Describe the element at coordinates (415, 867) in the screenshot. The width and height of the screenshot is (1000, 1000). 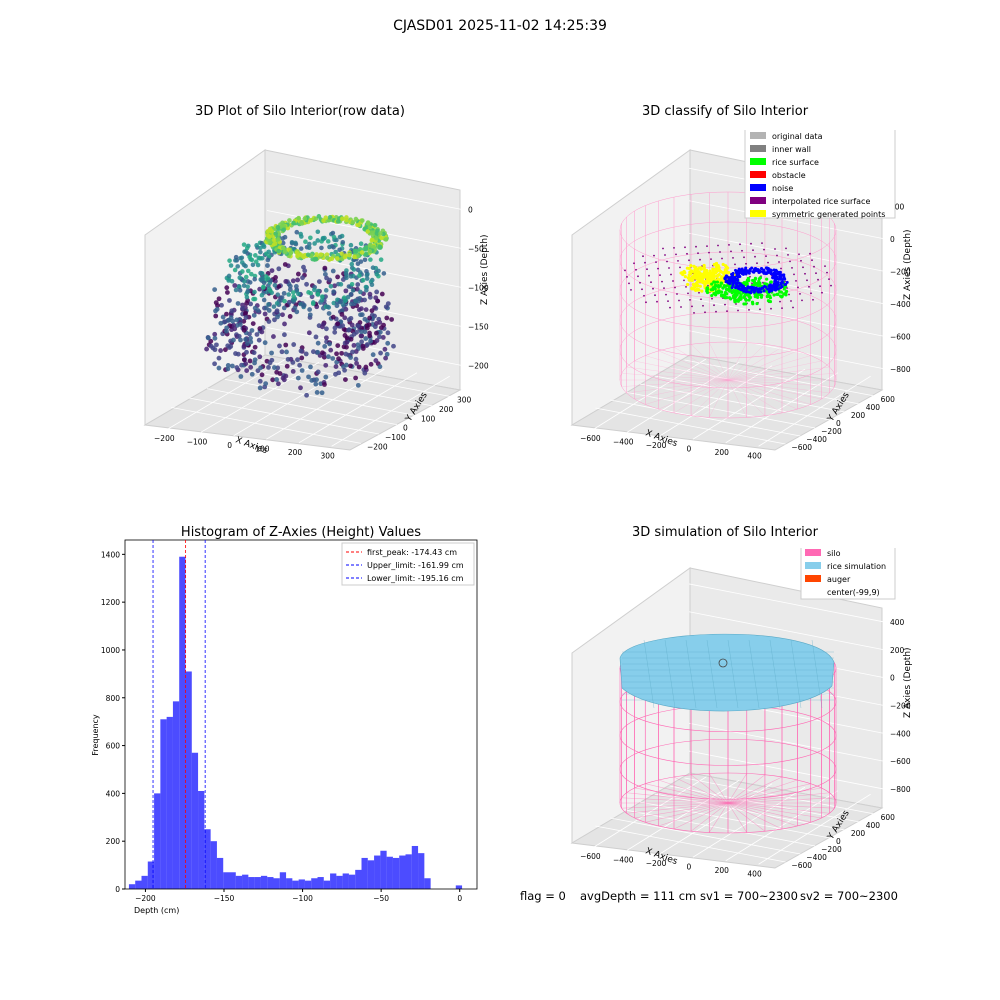
I see `histogram-bar` at that location.